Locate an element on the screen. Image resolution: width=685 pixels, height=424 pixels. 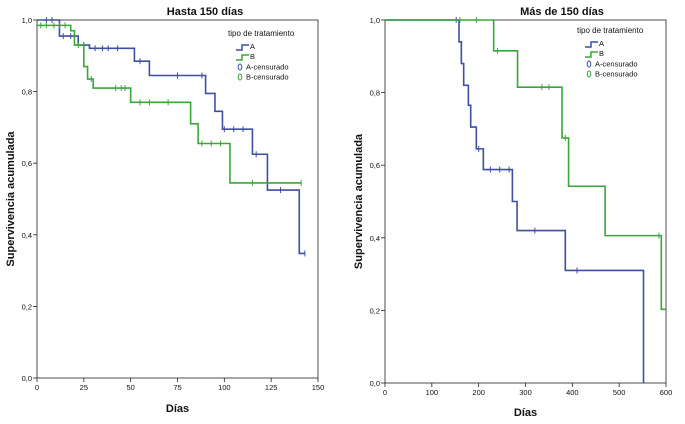
x-tick-label: 400 is located at coordinates (572, 392).